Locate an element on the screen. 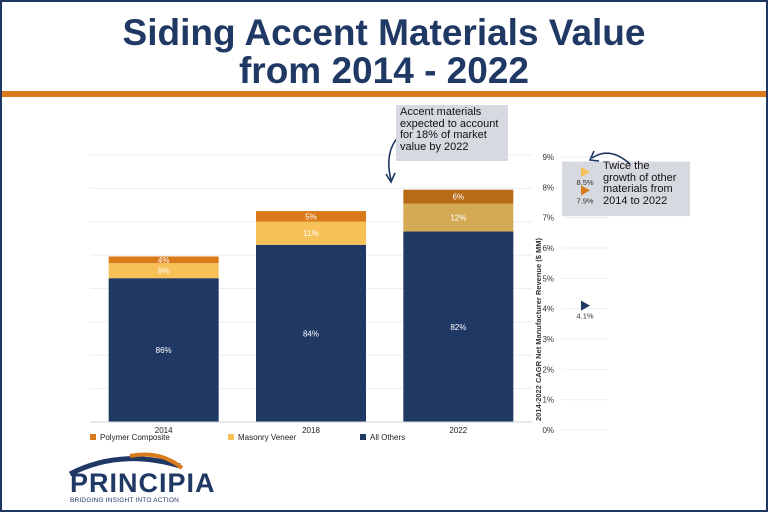 Image resolution: width=768 pixels, height=512 pixels. bar-all-others-2018 is located at coordinates (311, 333).